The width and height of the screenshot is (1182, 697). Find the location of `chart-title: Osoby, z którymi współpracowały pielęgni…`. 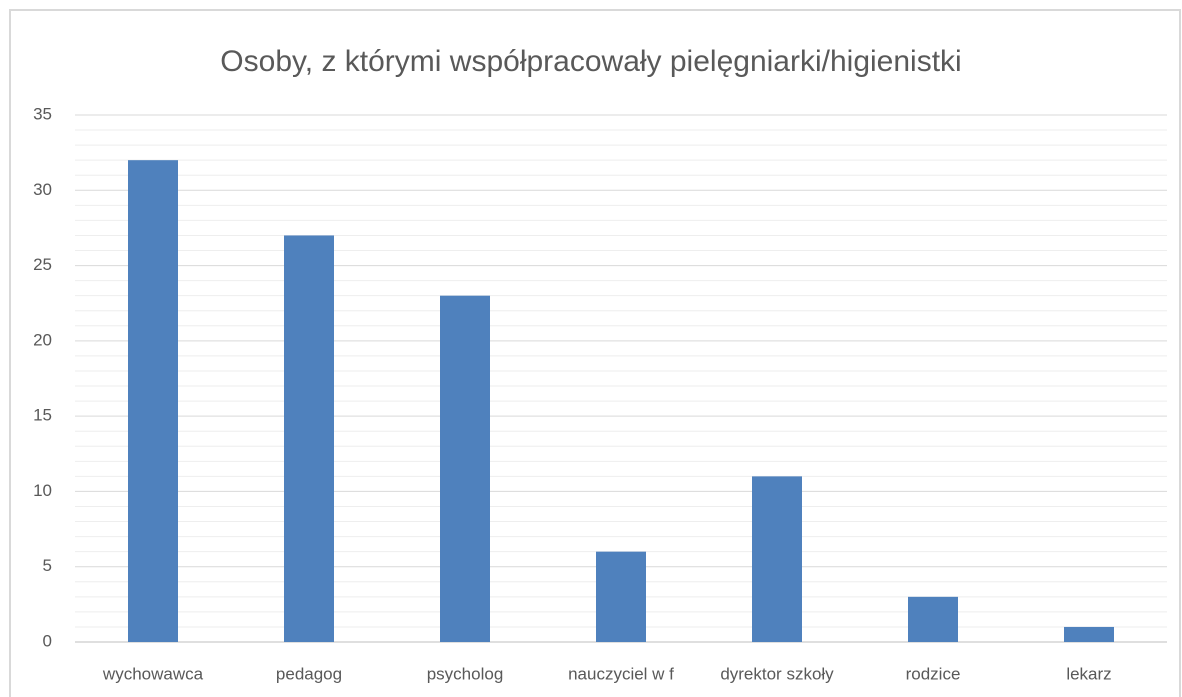

chart-title: Osoby, z którymi współpracowały pielęgni… is located at coordinates (590, 61).